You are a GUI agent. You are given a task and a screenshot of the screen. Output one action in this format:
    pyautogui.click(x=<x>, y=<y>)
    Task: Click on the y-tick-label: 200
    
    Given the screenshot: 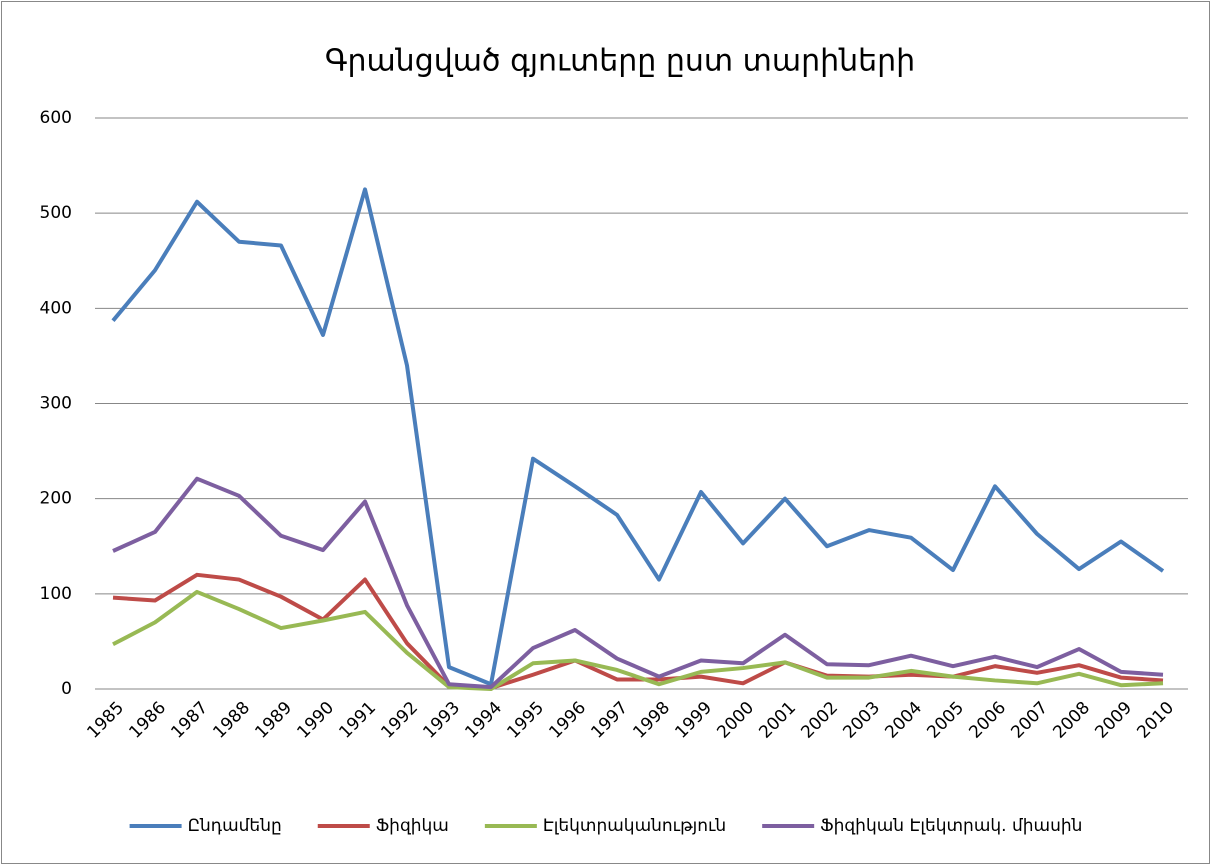 What is the action you would take?
    pyautogui.click(x=56, y=499)
    